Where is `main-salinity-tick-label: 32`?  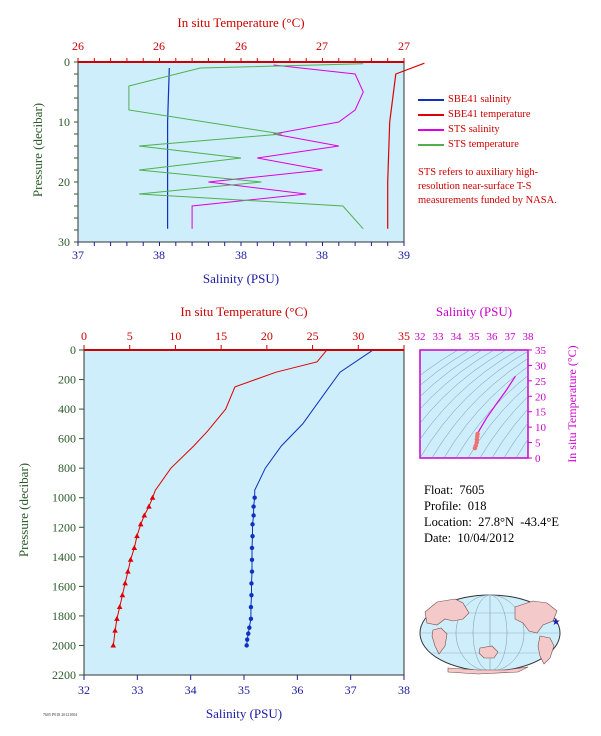 main-salinity-tick-label: 32 is located at coordinates (84, 690).